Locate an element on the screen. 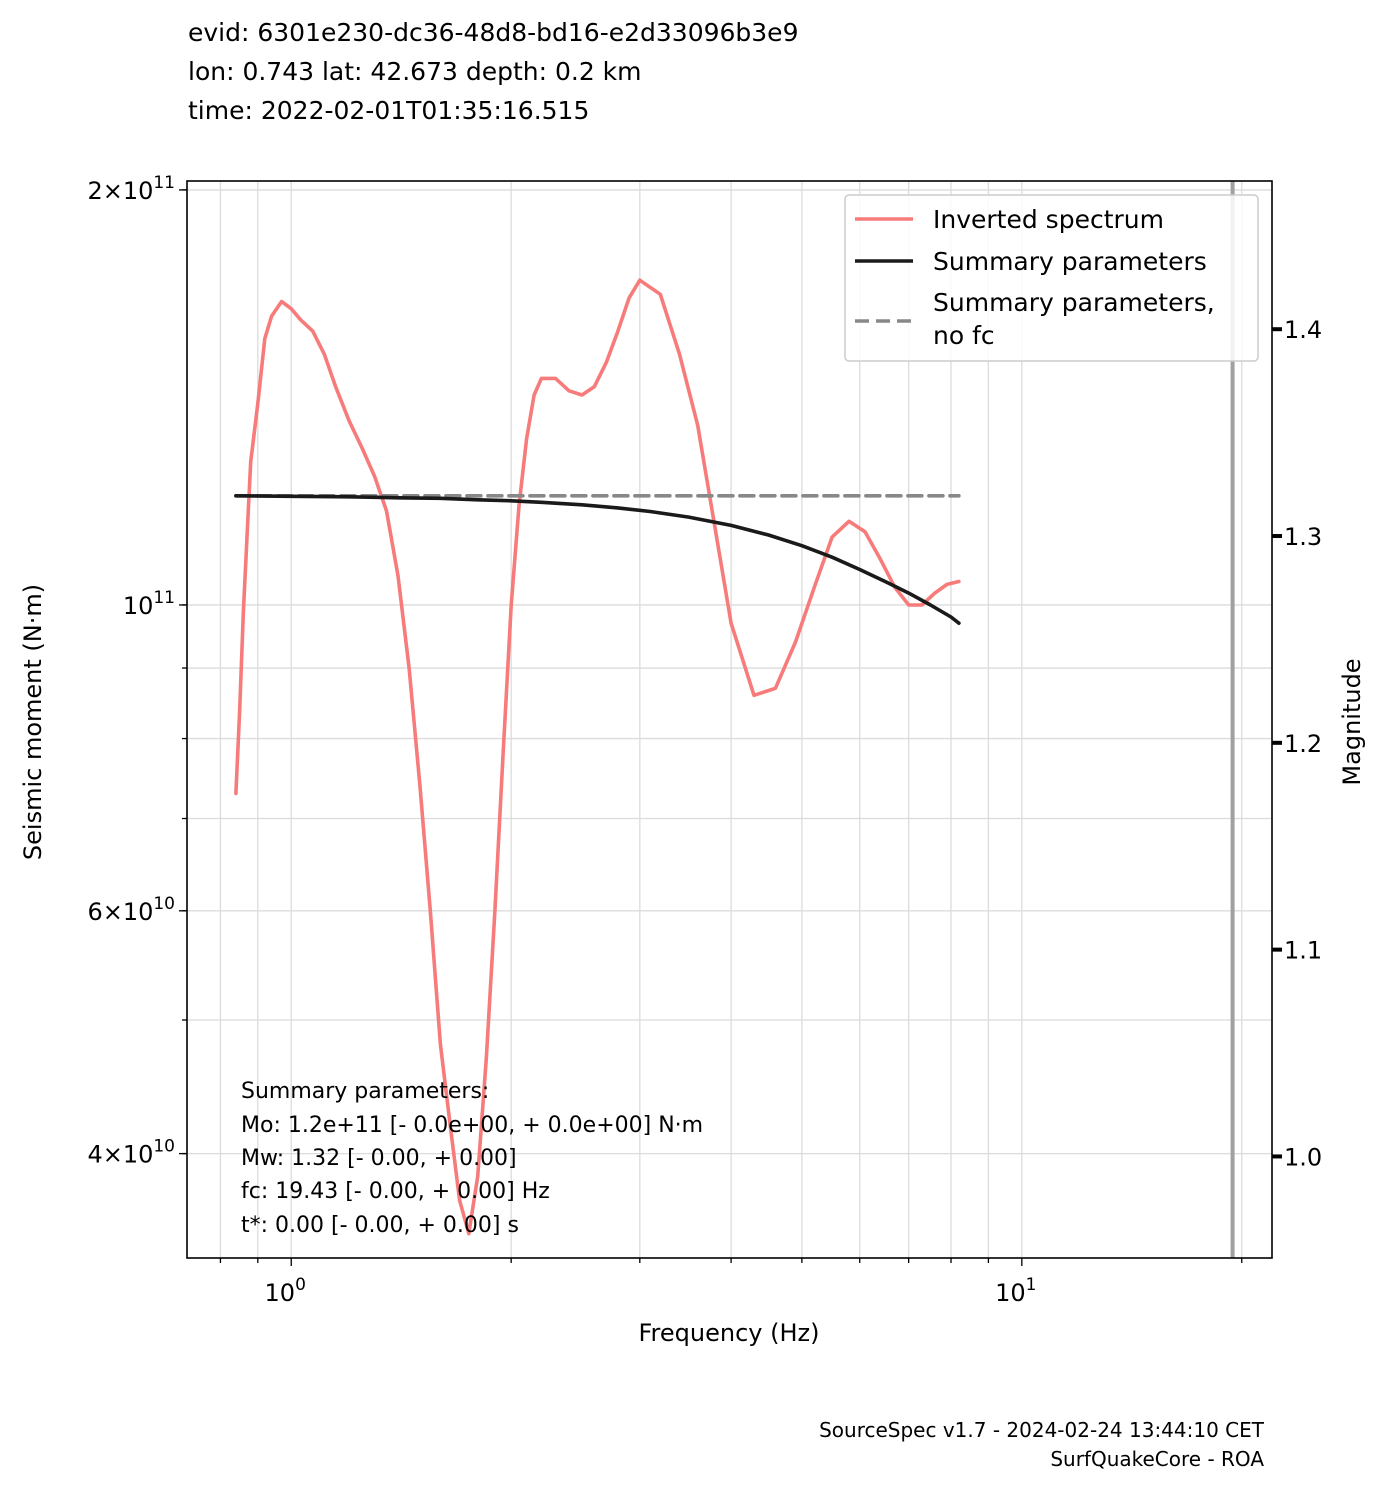 The width and height of the screenshot is (1384, 1489). footer-source: SurfQuakeCore - ROA is located at coordinates (1157, 1459).